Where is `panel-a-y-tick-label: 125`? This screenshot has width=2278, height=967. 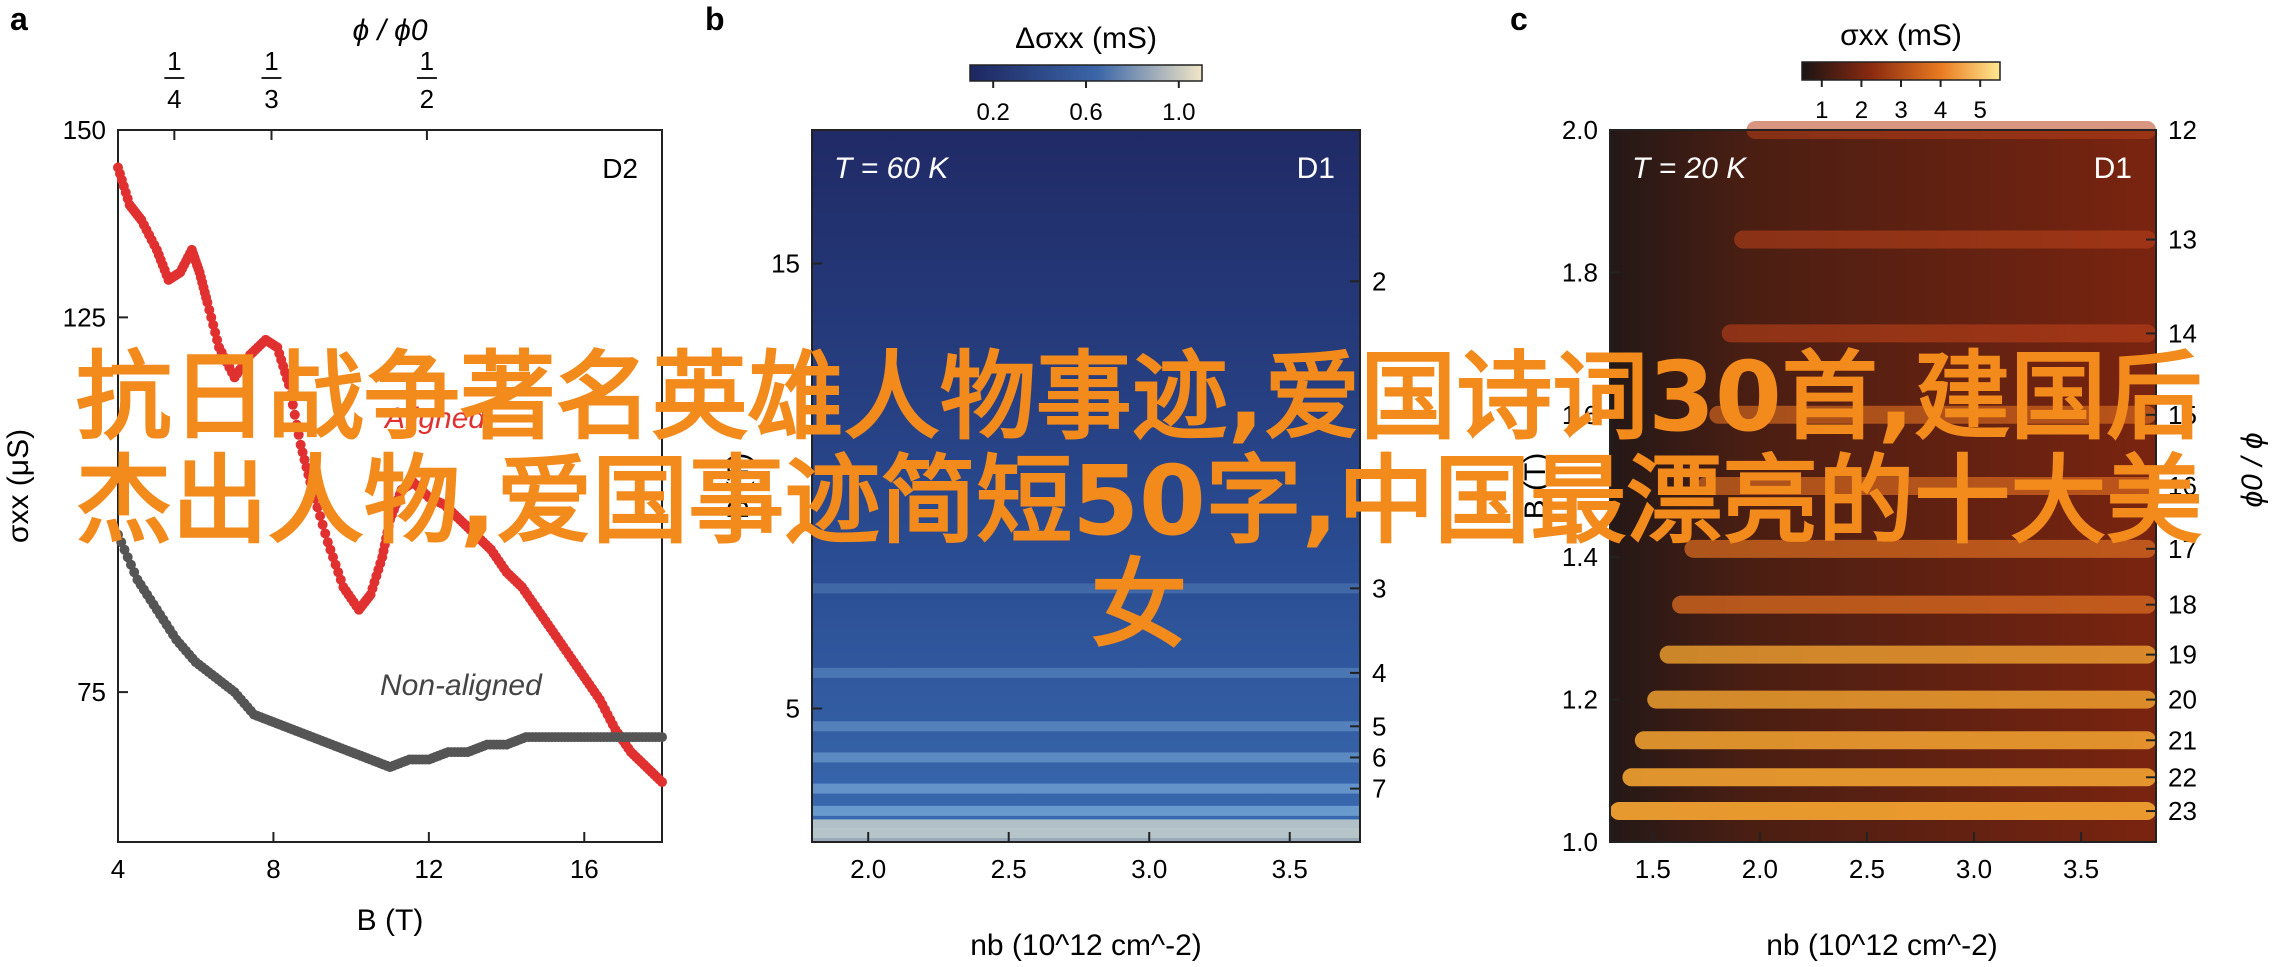 panel-a-y-tick-label: 125 is located at coordinates (84, 317).